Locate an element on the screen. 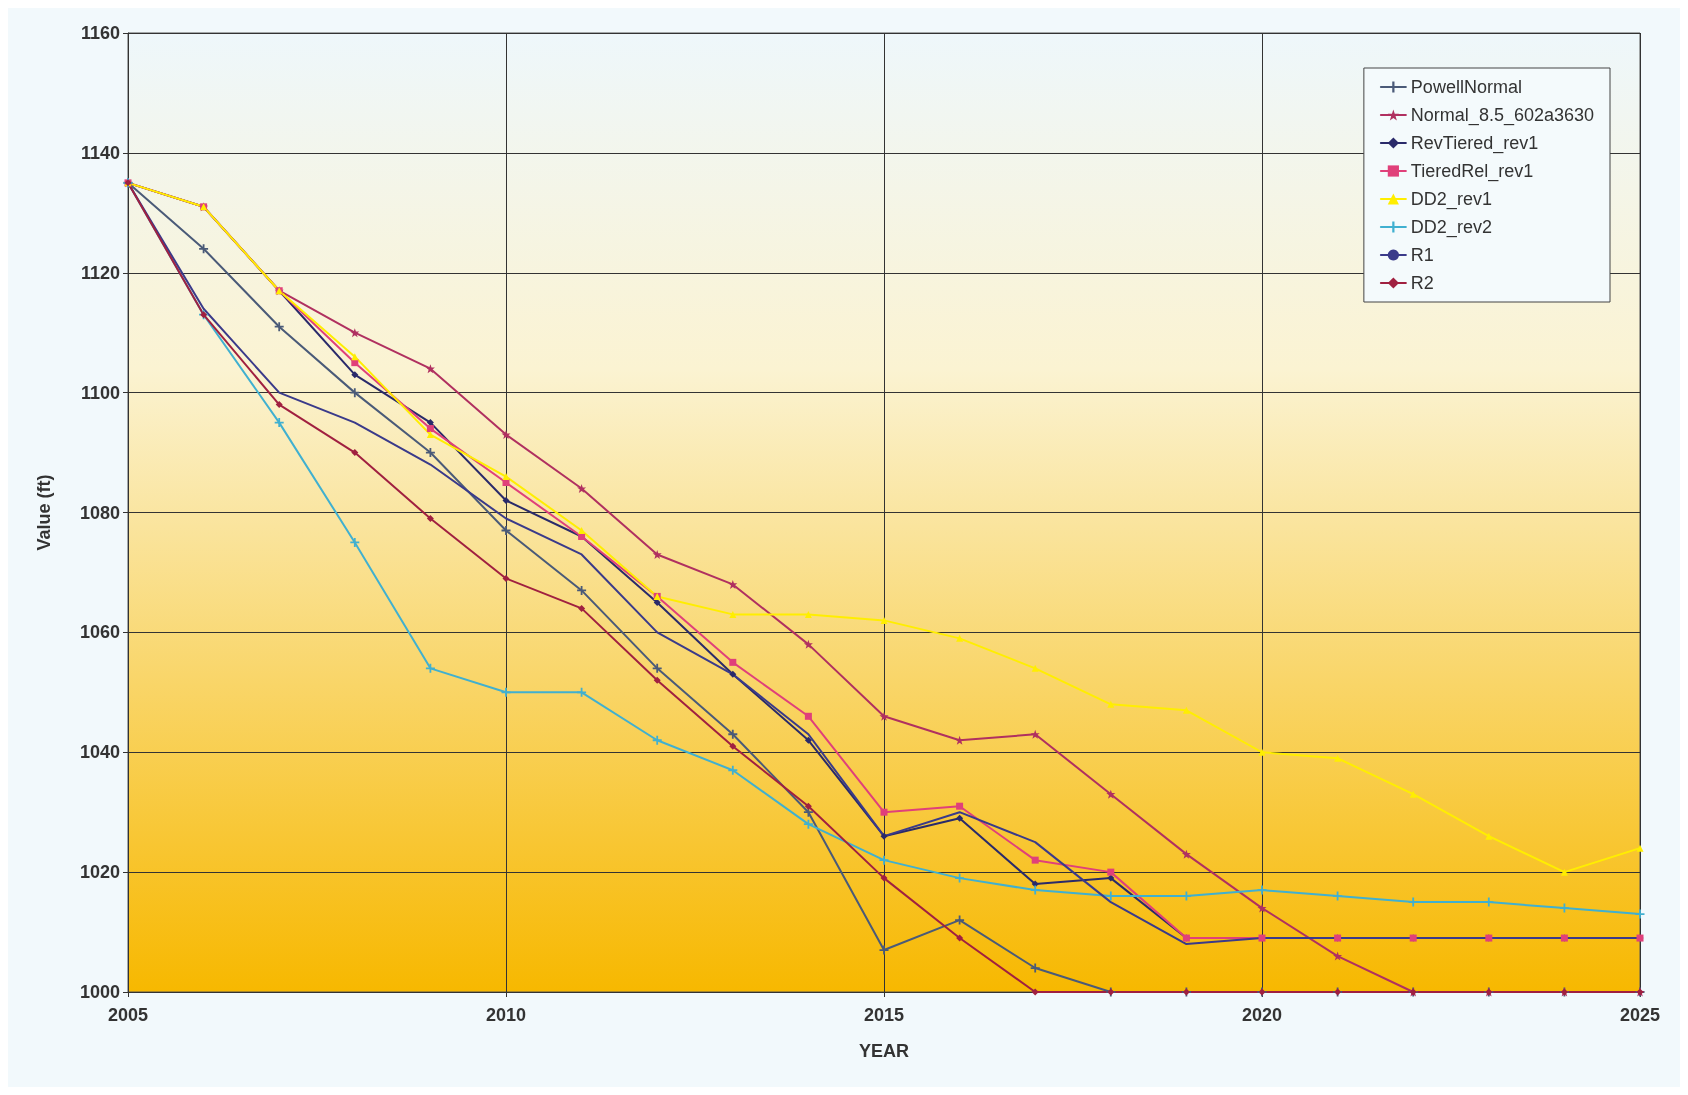  y-tick-label: 1100 is located at coordinates (100, 392).